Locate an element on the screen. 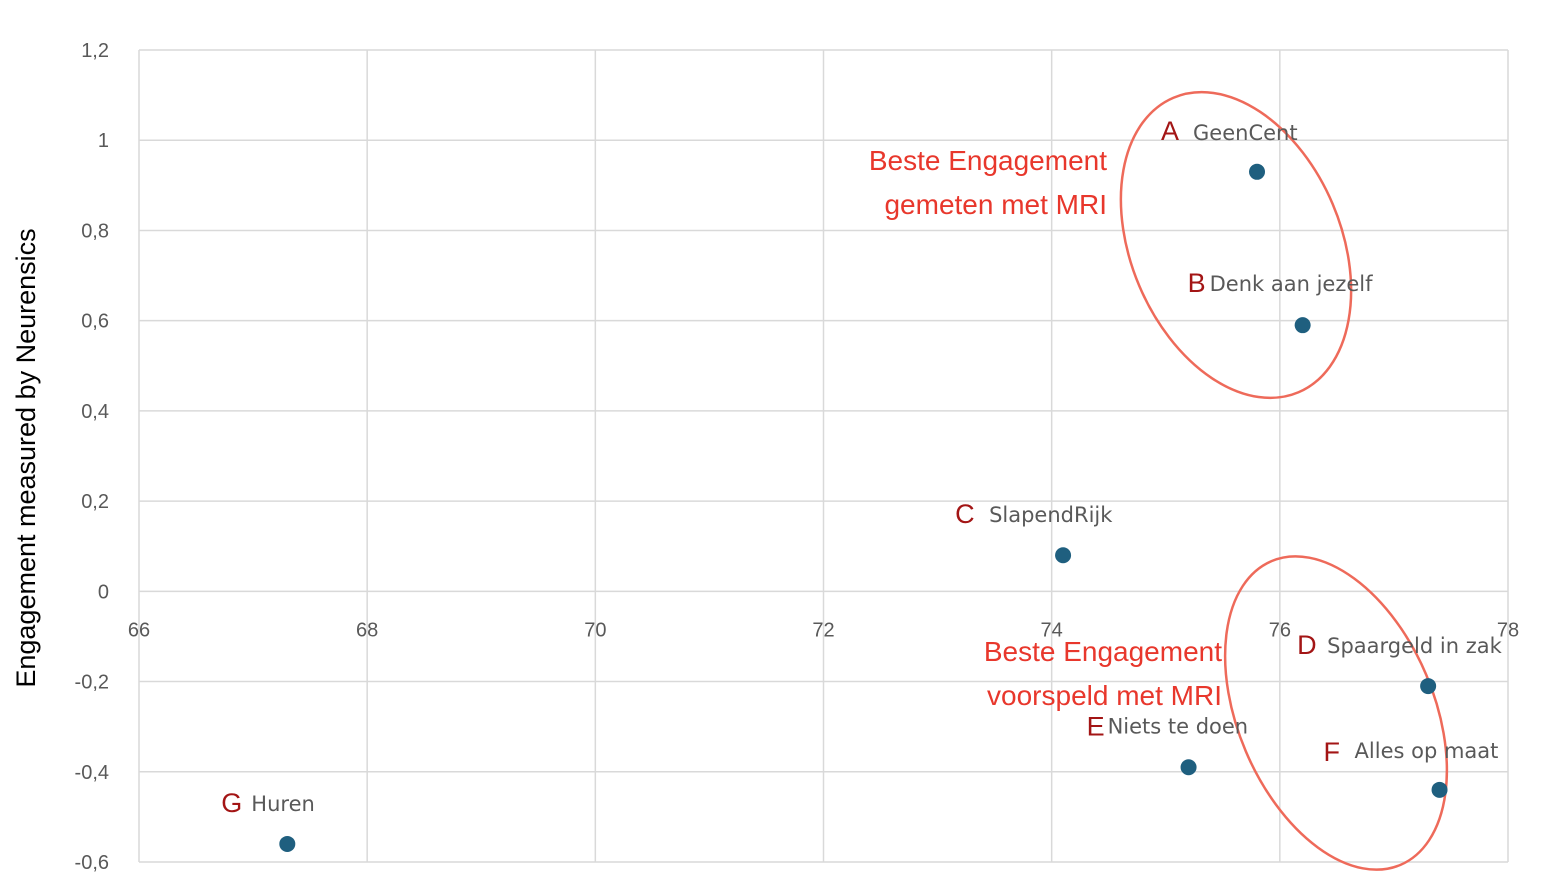 The width and height of the screenshot is (1556, 880). y-tick-label: 1,2 is located at coordinates (95, 51).